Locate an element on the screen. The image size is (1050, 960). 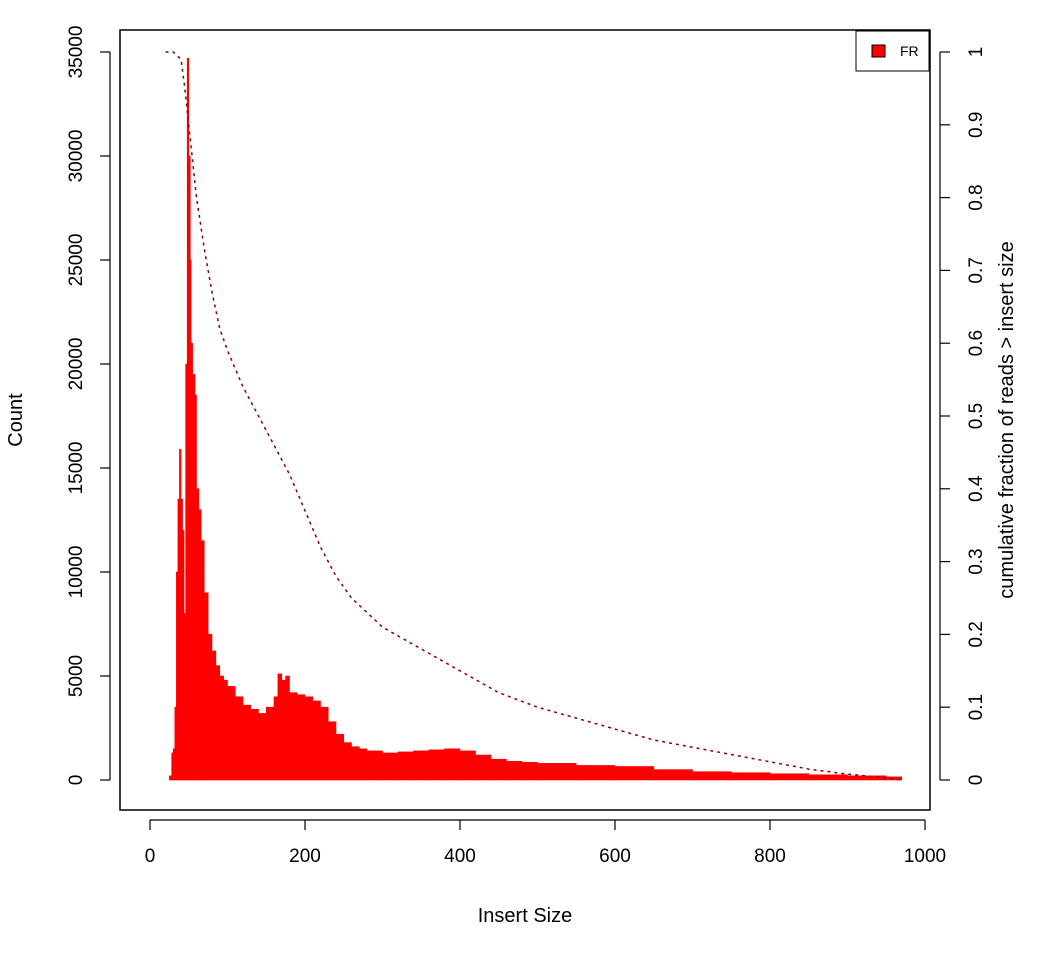
y2-tick-label: 1 is located at coordinates (976, 52).